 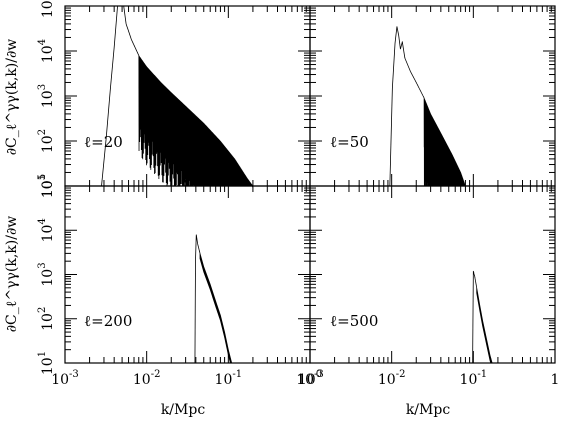 What do you see at coordinates (12, 97) in the screenshot?
I see `y-axis-label-top: ∂C_ℓ^γγ(k,k)/∂w` at bounding box center [12, 97].